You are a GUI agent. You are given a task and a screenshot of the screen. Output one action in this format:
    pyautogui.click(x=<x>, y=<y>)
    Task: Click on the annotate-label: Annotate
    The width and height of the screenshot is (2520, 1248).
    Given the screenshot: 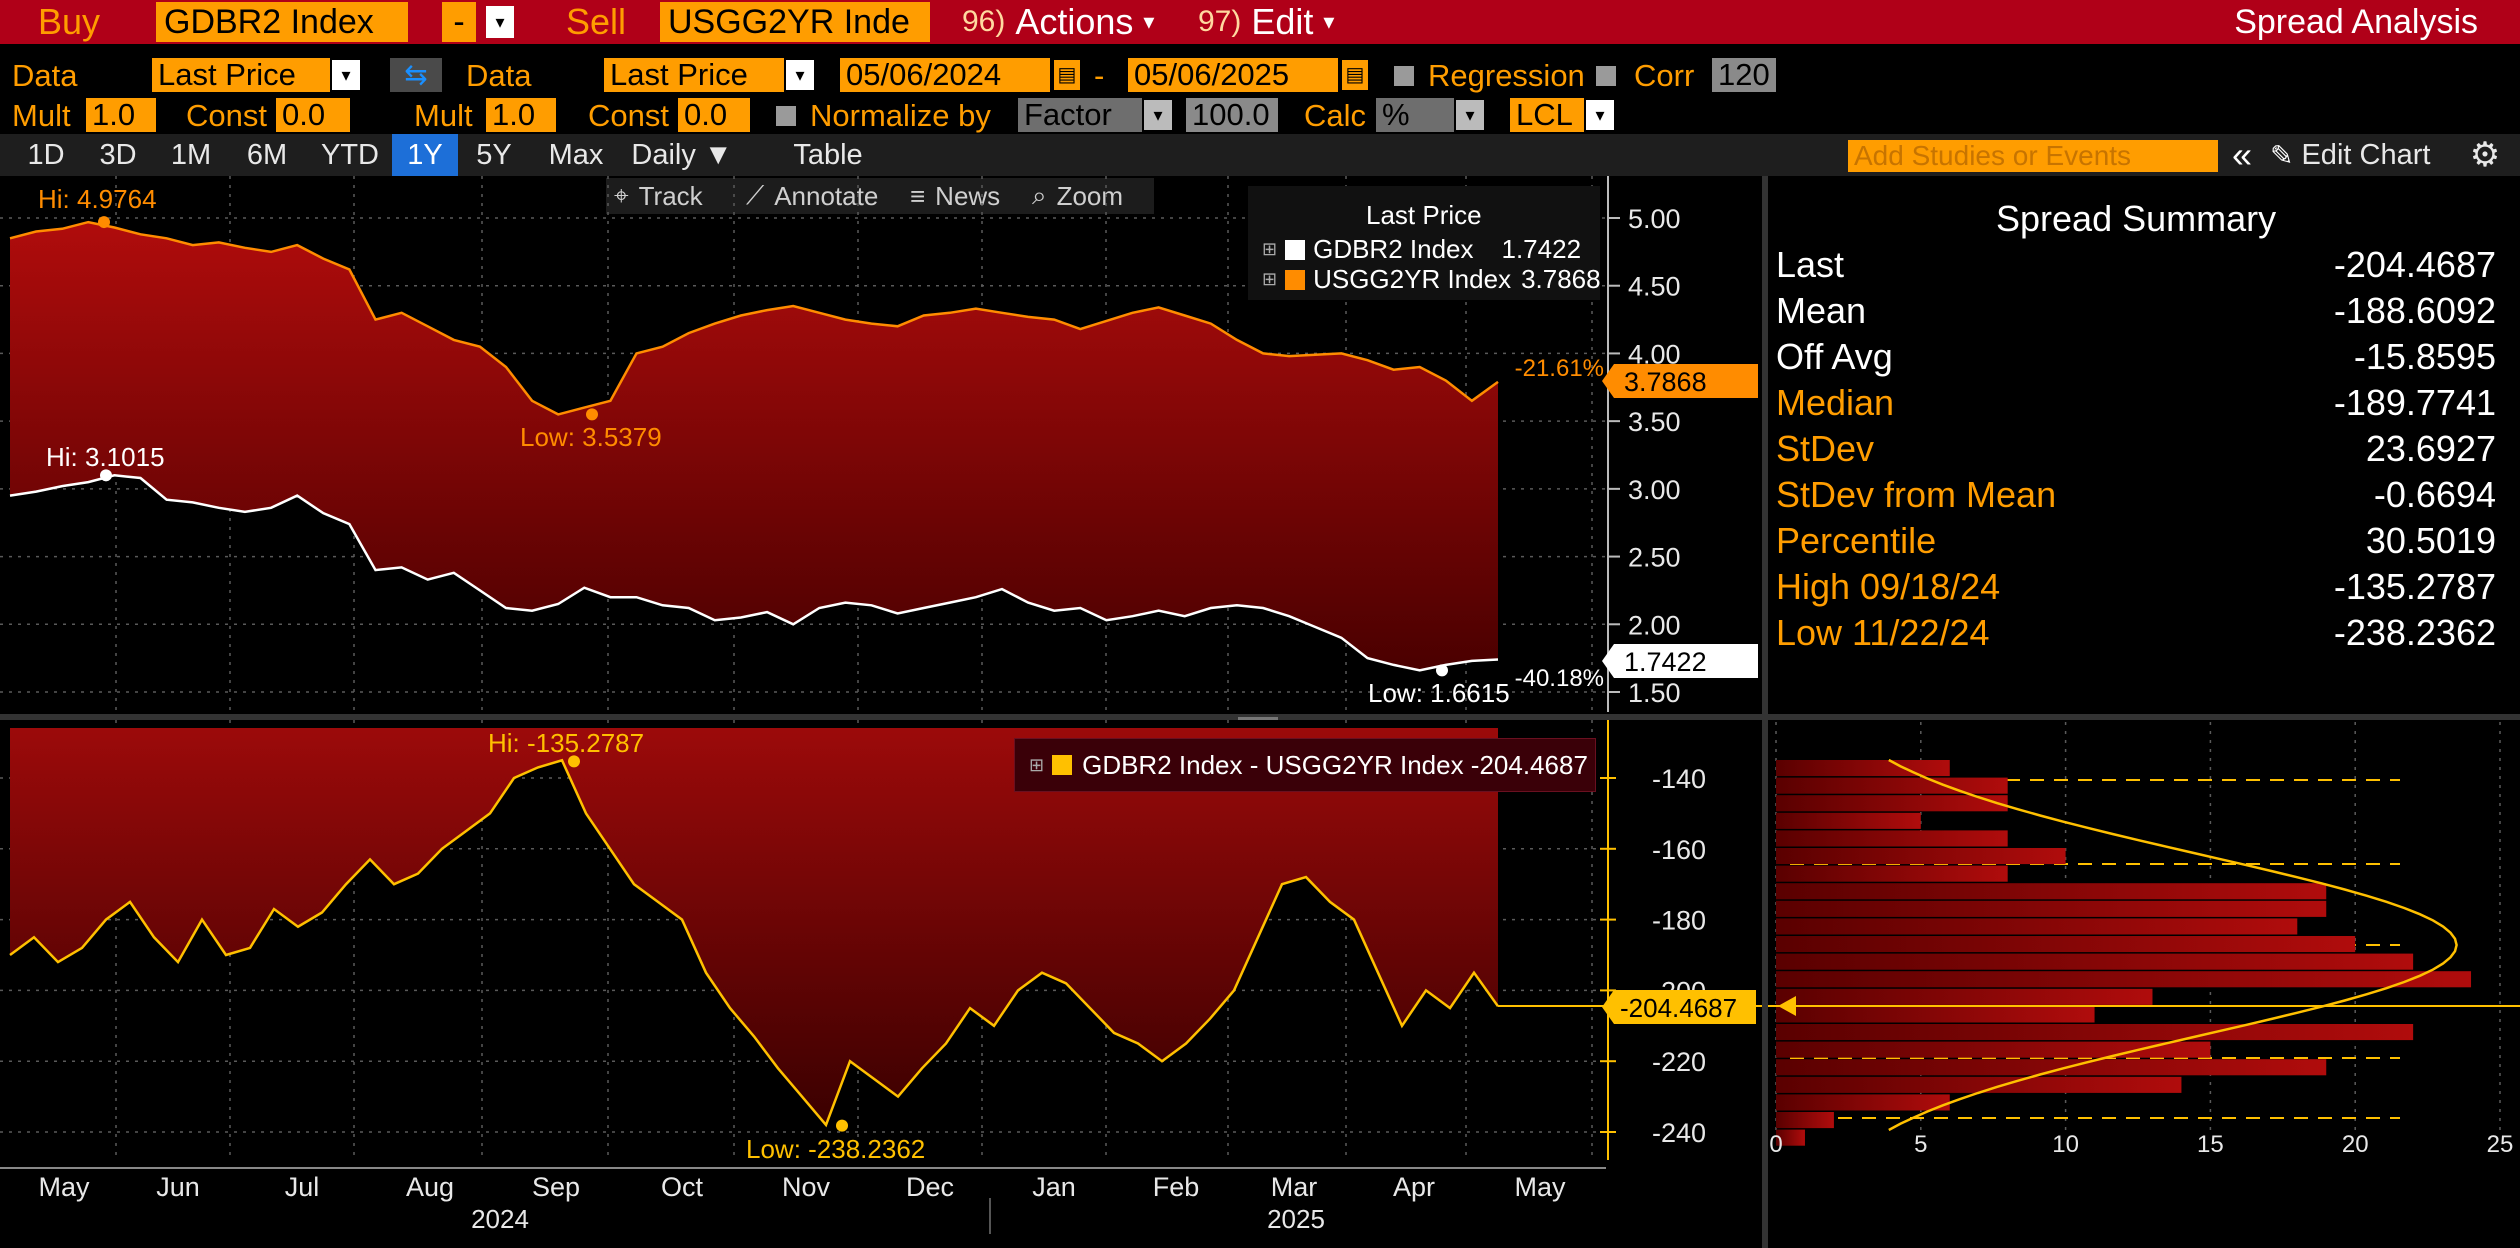 What is the action you would take?
    pyautogui.click(x=826, y=195)
    